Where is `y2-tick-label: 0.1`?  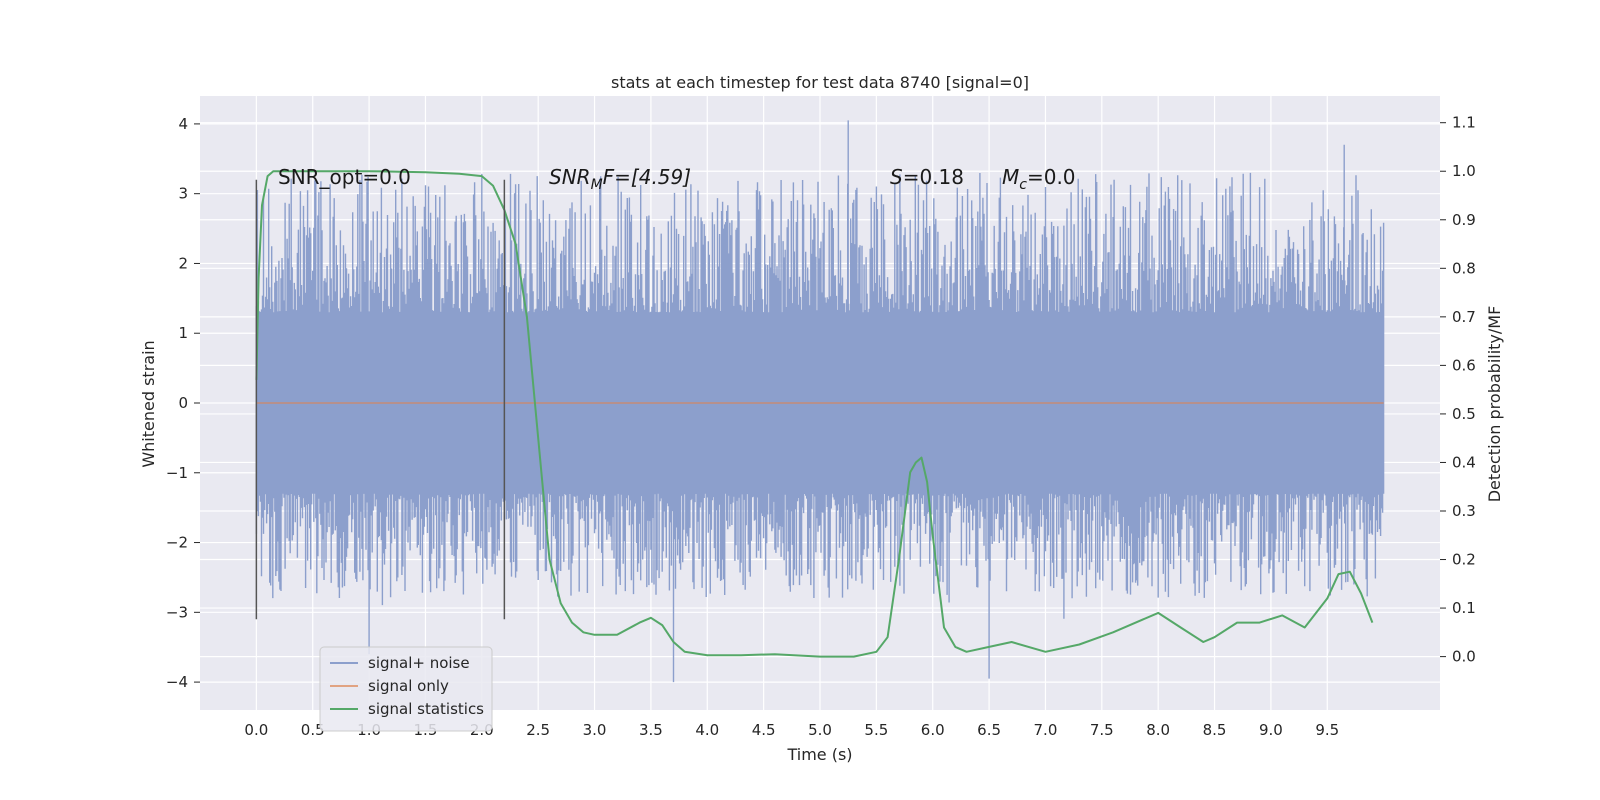 y2-tick-label: 0.1 is located at coordinates (1464, 608).